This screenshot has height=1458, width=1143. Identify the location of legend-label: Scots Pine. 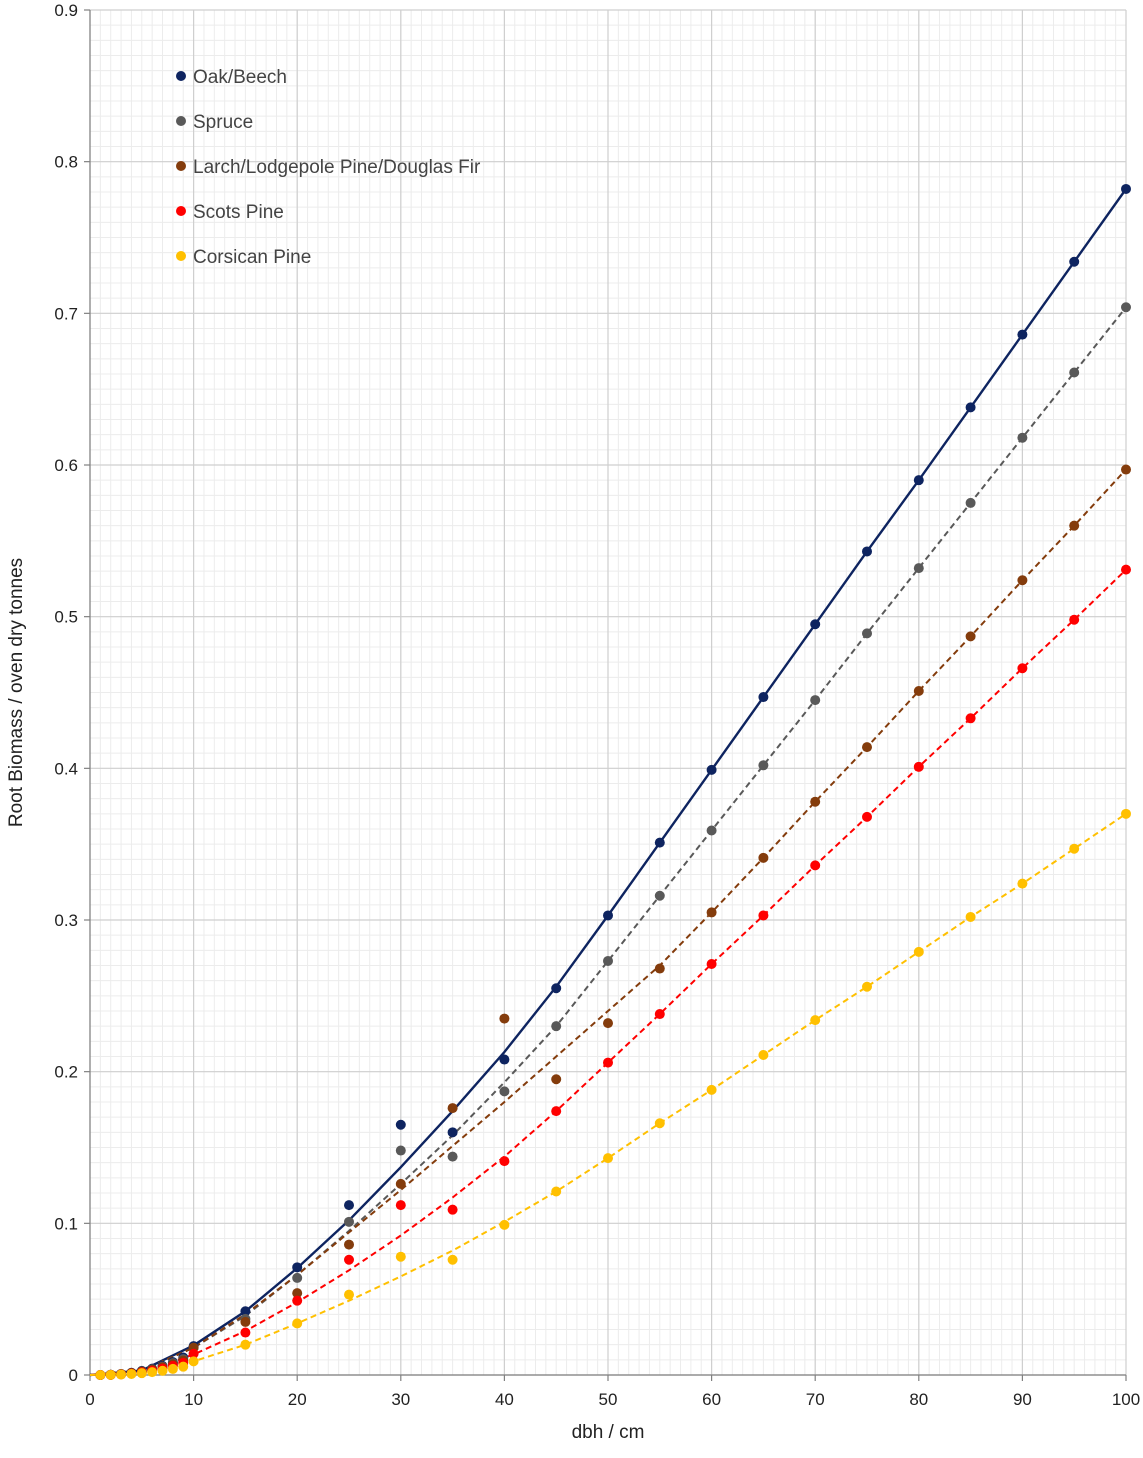
(238, 212).